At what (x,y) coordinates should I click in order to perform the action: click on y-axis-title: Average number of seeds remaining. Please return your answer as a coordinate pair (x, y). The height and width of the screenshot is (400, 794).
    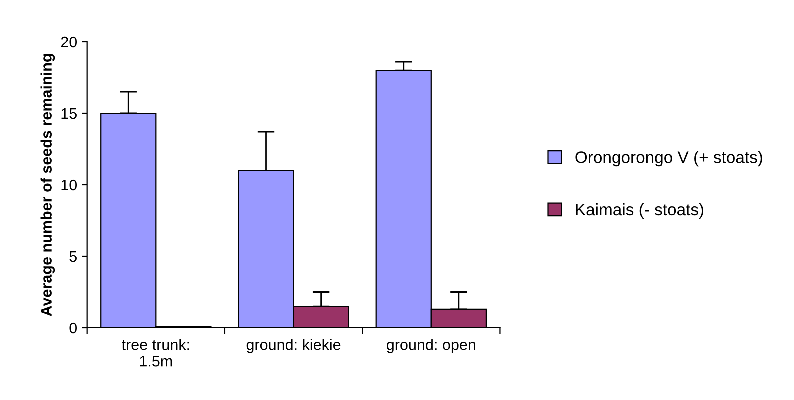
    Looking at the image, I should click on (48, 185).